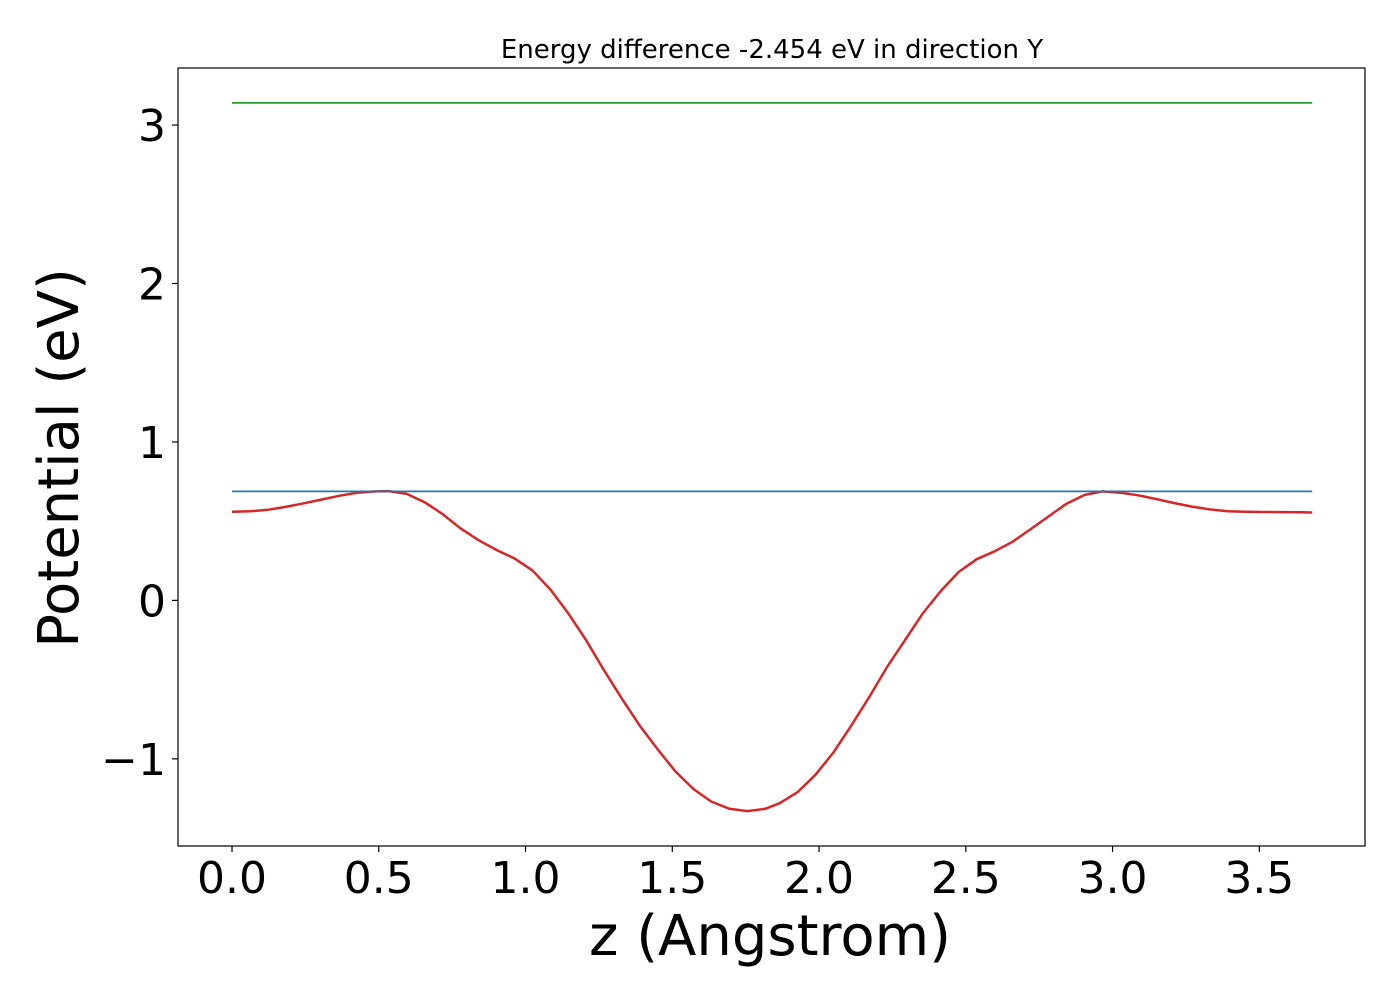  I want to click on x-tick-label: 2.5, so click(966, 878).